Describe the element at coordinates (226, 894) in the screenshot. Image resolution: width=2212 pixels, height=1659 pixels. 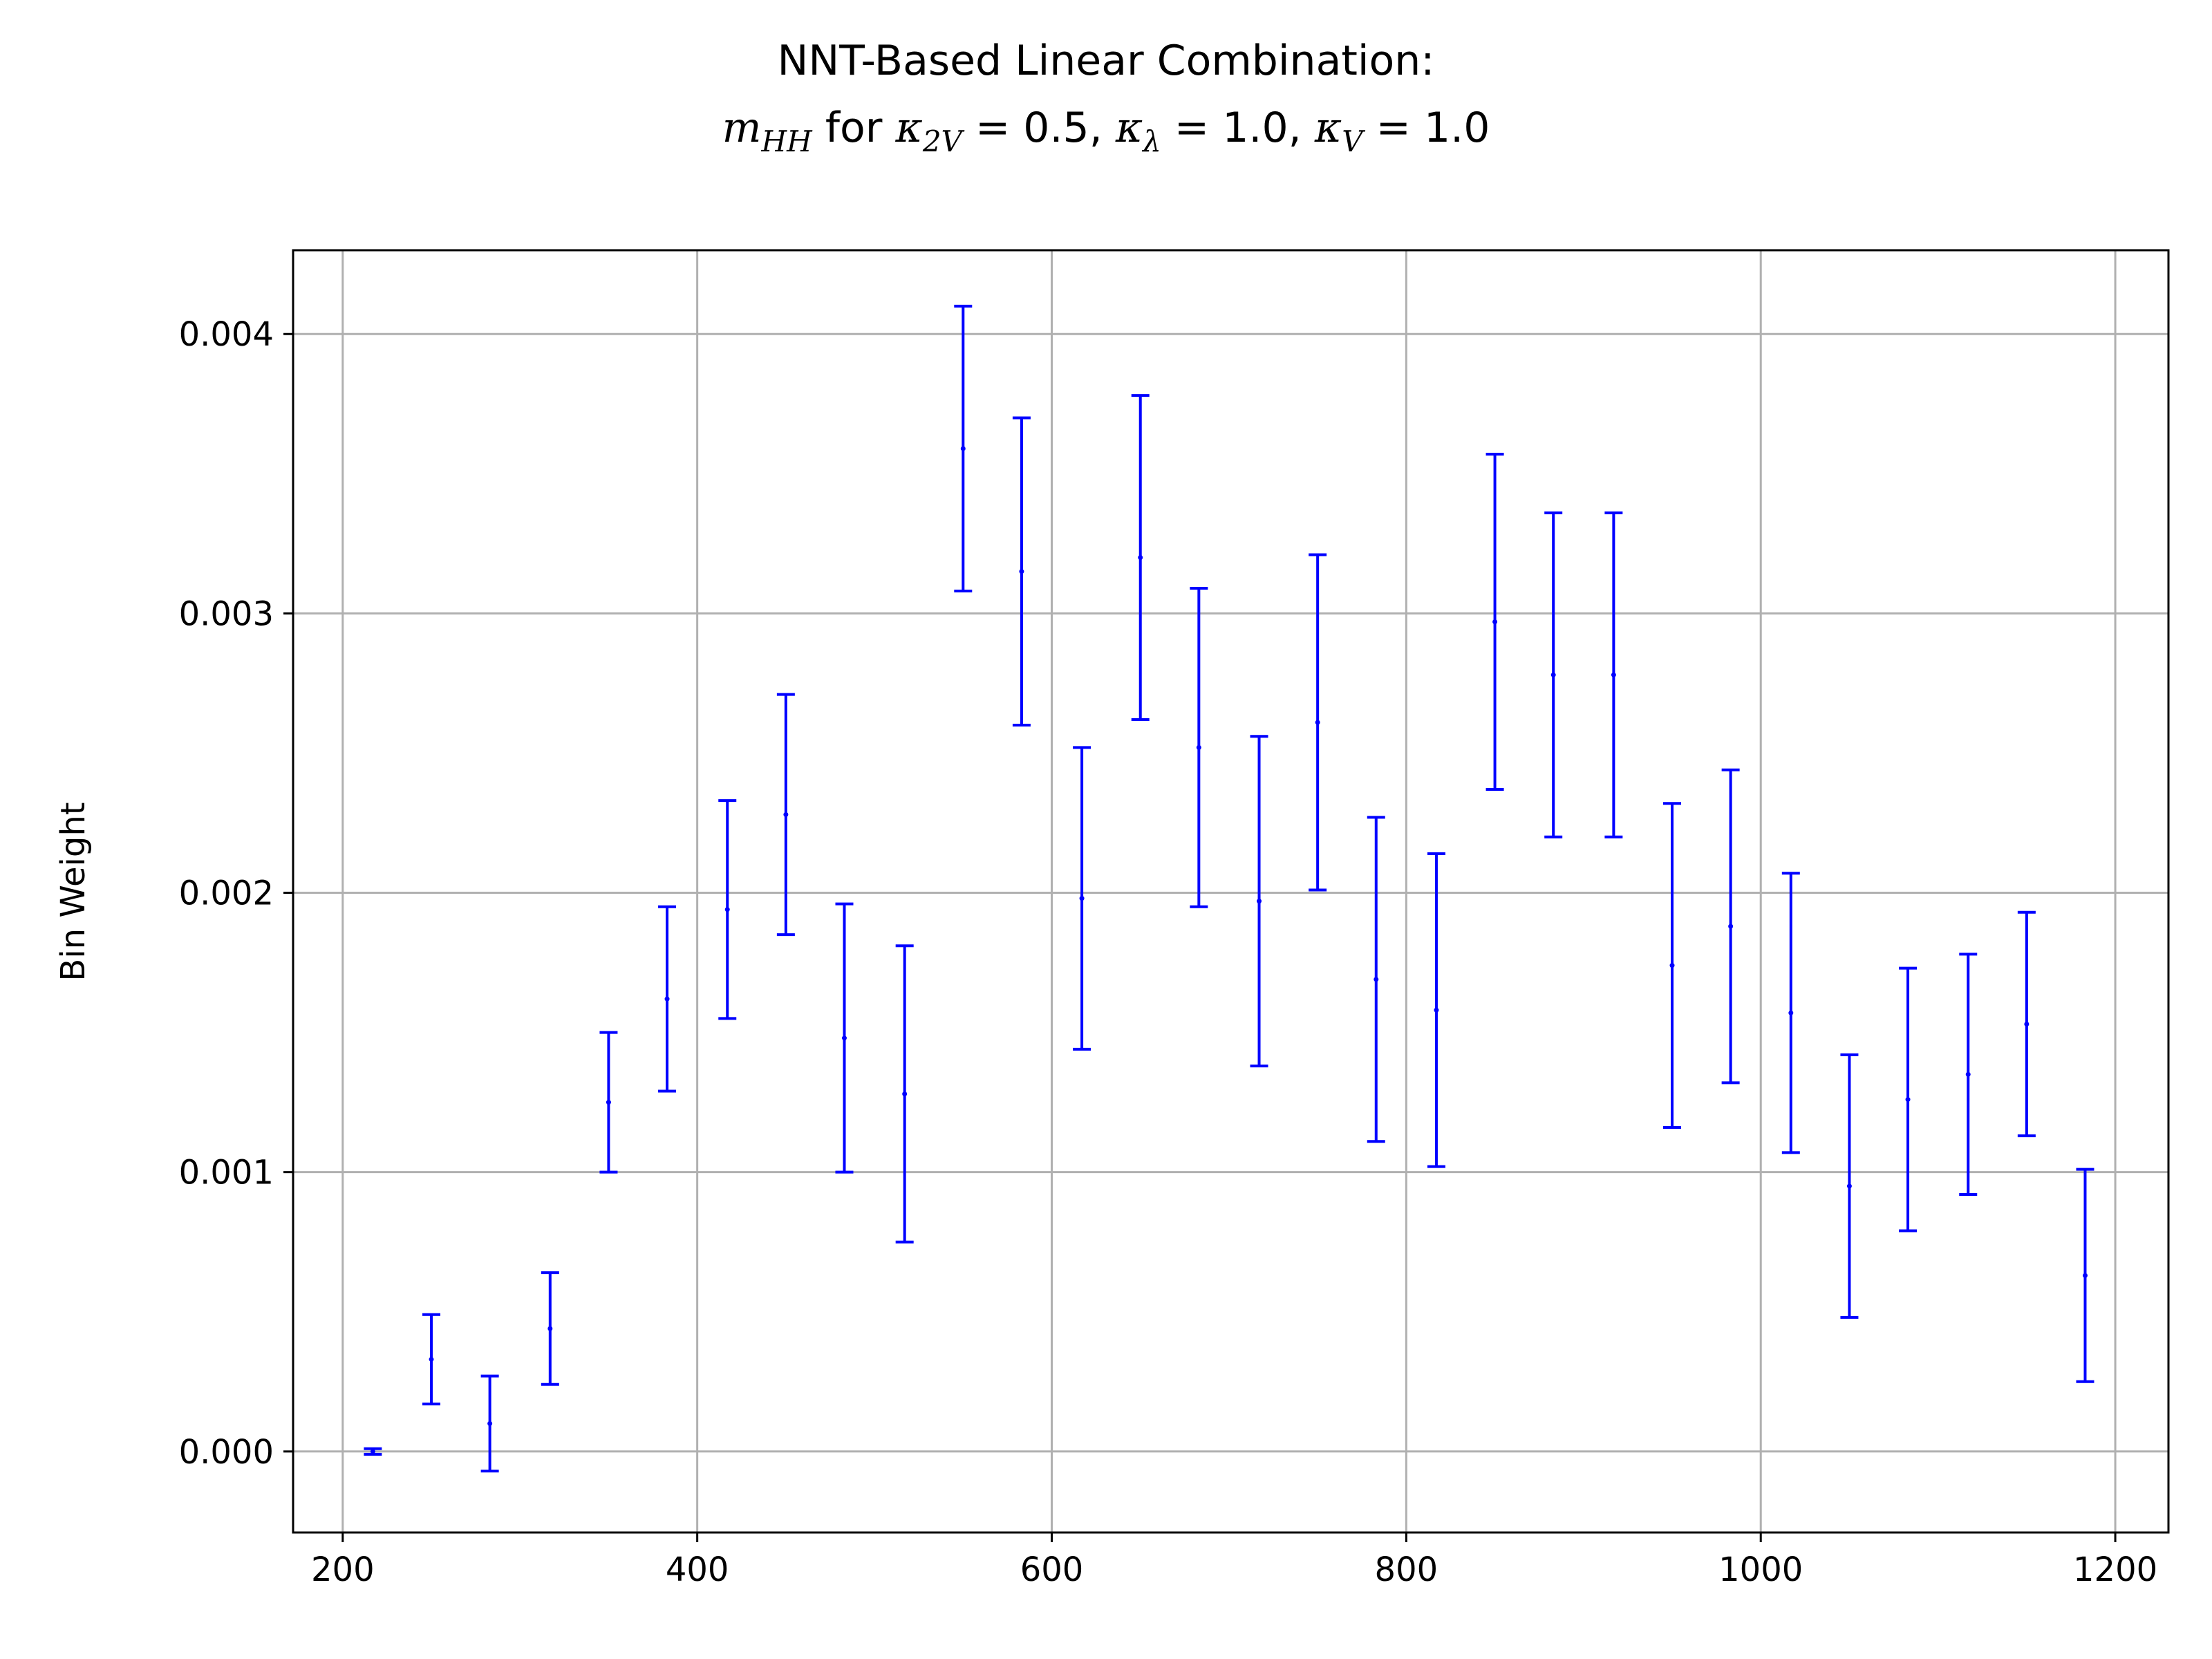
I see `y-tick-label: 0.002` at that location.